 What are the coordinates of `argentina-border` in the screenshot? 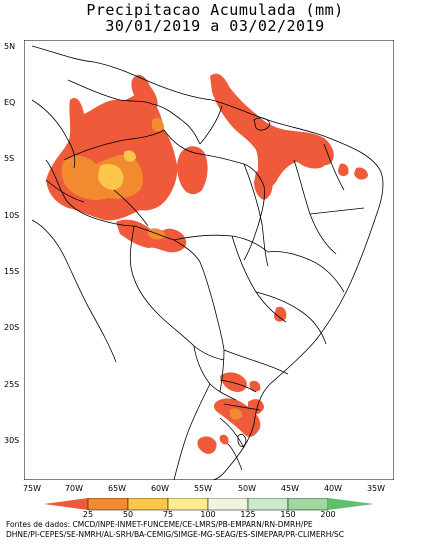 It's located at (192, 431).